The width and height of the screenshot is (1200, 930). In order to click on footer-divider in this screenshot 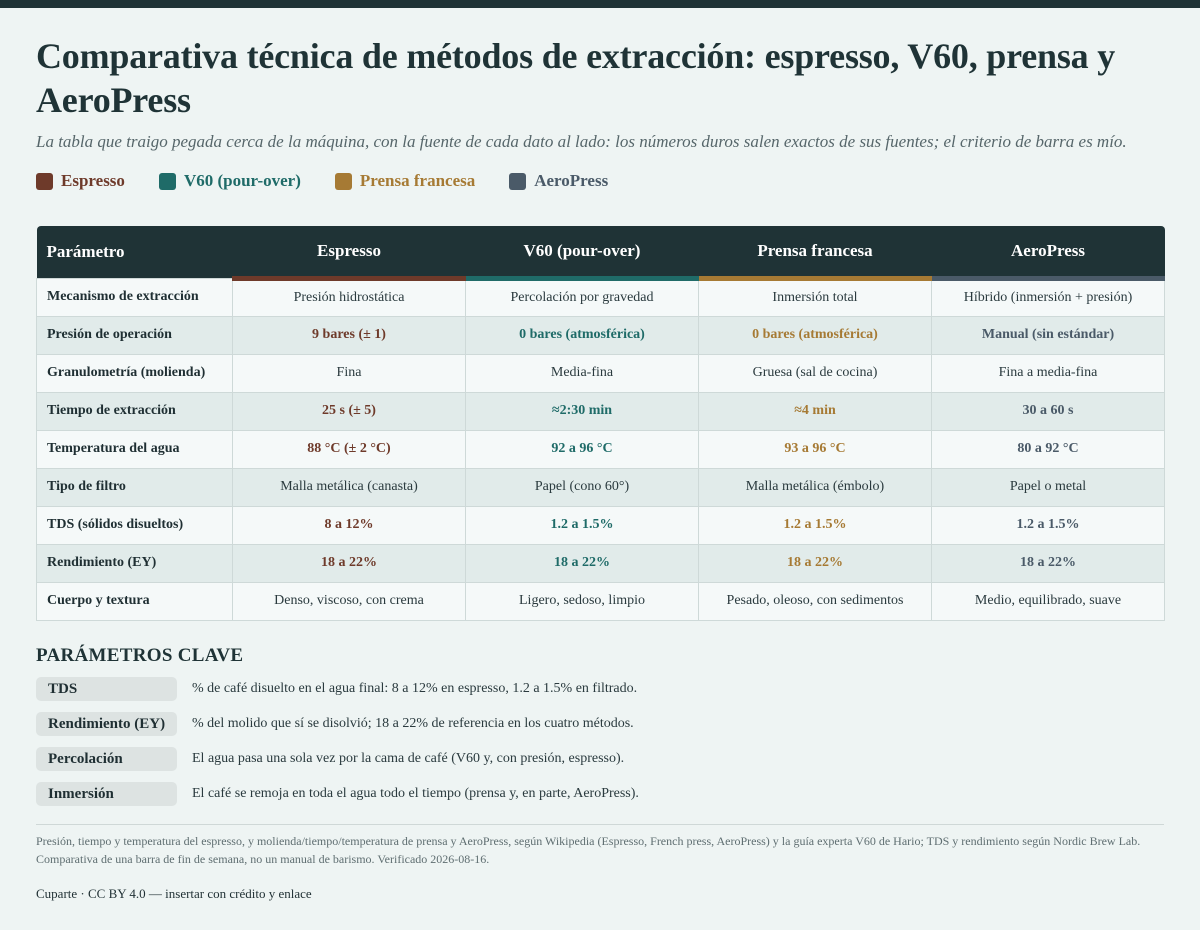, I will do `click(600, 824)`.